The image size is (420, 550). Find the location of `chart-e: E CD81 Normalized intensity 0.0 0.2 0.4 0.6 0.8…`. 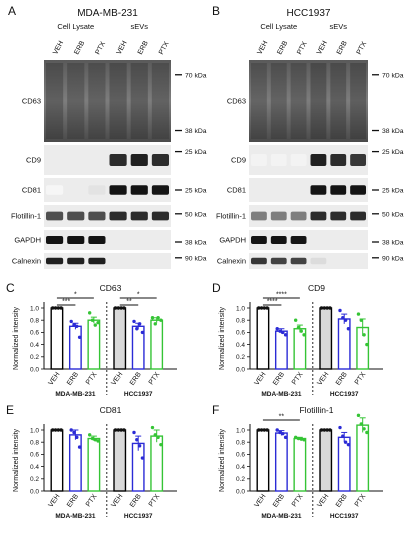

chart-e: E CD81 Normalized intensity 0.0 0.2 0.4 0.6 0.8… is located at coordinates (91, 461).